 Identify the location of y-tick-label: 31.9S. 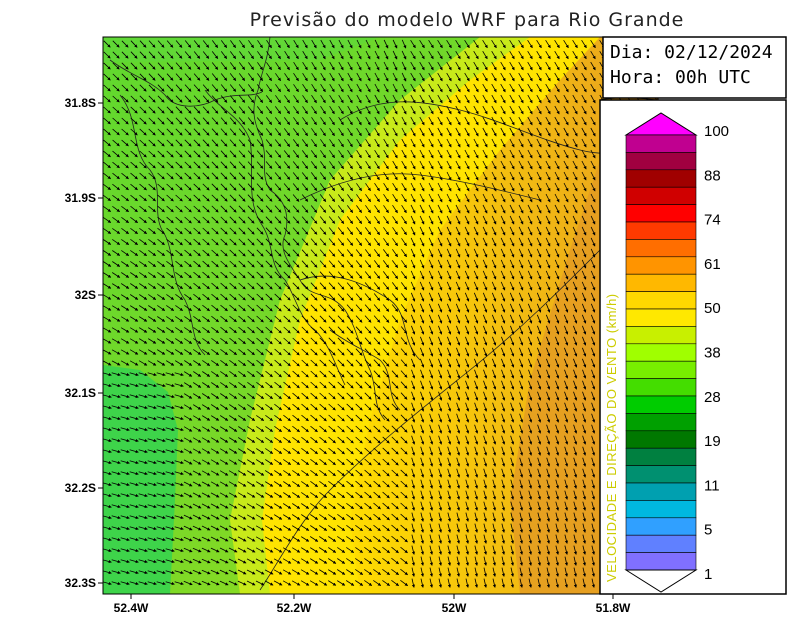
(80, 198).